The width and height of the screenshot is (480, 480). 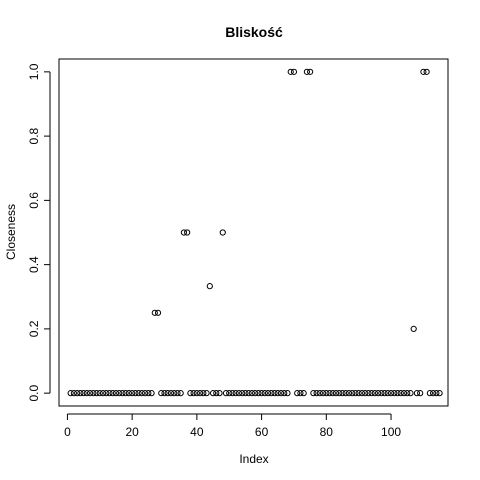 What do you see at coordinates (34, 264) in the screenshot?
I see `y-tick-label: 0.4` at bounding box center [34, 264].